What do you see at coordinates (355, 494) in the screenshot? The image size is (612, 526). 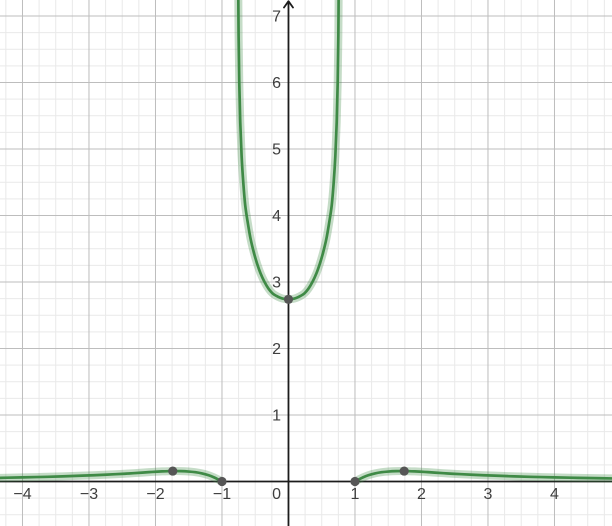 I see `x-tick-label: 1` at bounding box center [355, 494].